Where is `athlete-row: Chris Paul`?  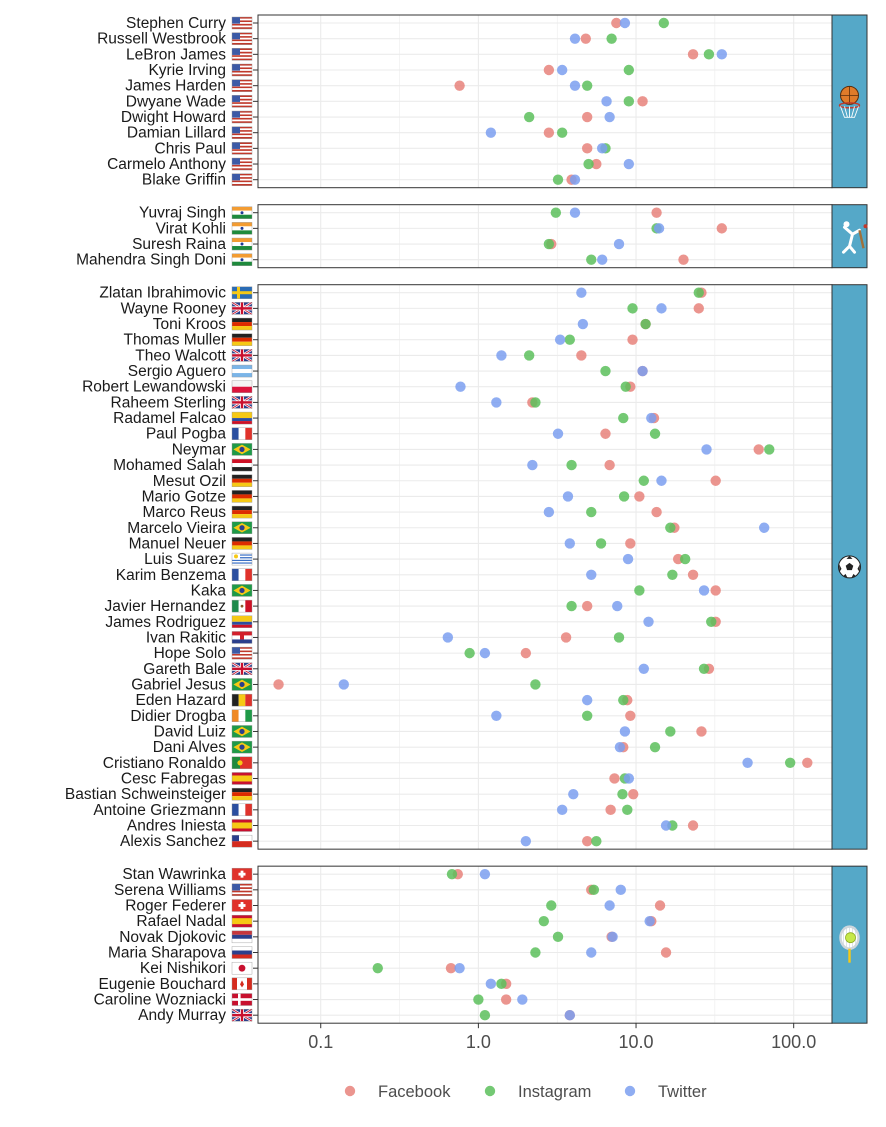
athlete-row: Chris Paul is located at coordinates (383, 148).